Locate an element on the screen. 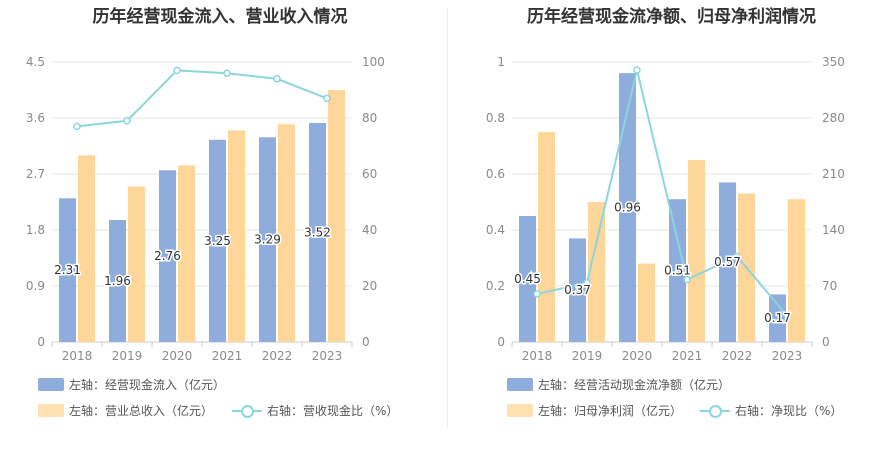 The image size is (893, 458). y-right-tick-label: 100 is located at coordinates (373, 62).